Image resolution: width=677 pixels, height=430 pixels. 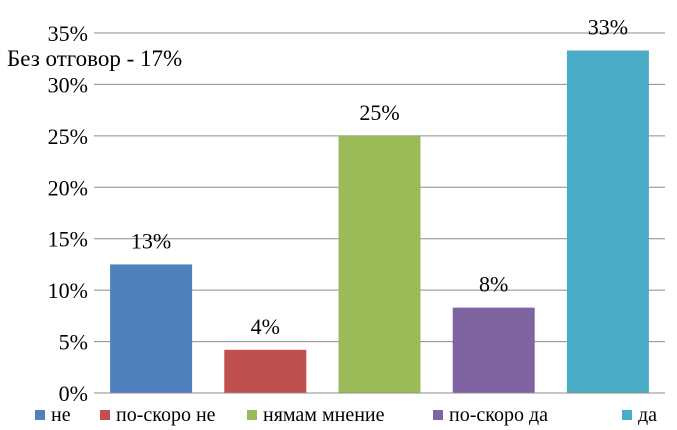 What do you see at coordinates (73, 393) in the screenshot?
I see `y-tick-label: 0%` at bounding box center [73, 393].